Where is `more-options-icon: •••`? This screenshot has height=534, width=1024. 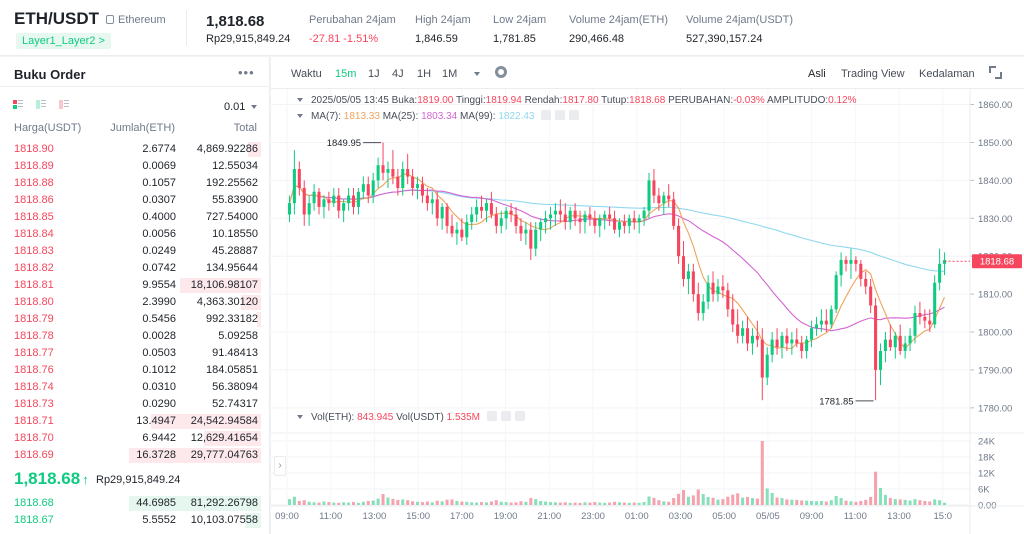
more-options-icon: ••• is located at coordinates (246, 72).